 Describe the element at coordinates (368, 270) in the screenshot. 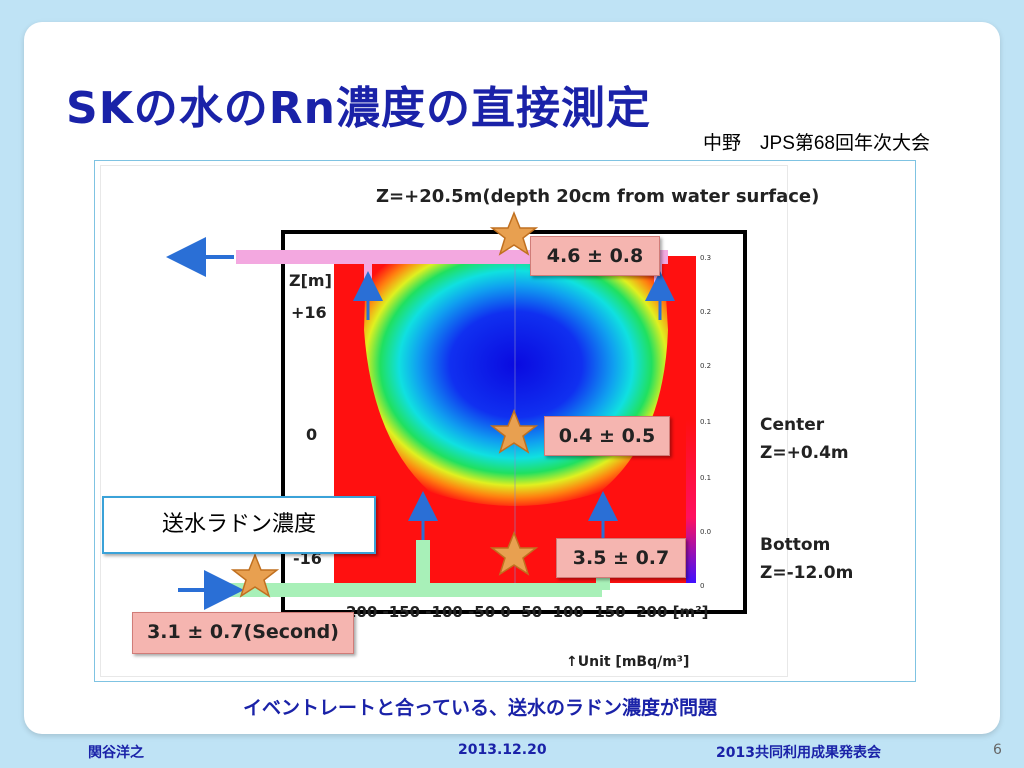

I see `outlet-pipe-left-riser` at that location.